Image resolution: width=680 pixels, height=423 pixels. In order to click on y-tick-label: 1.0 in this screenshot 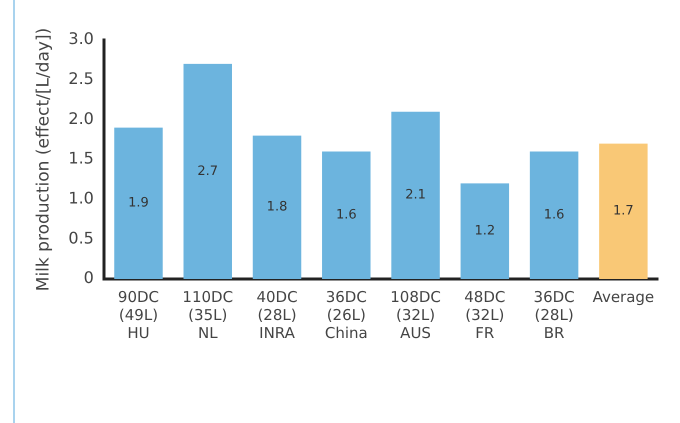, I will do `click(81, 198)`.